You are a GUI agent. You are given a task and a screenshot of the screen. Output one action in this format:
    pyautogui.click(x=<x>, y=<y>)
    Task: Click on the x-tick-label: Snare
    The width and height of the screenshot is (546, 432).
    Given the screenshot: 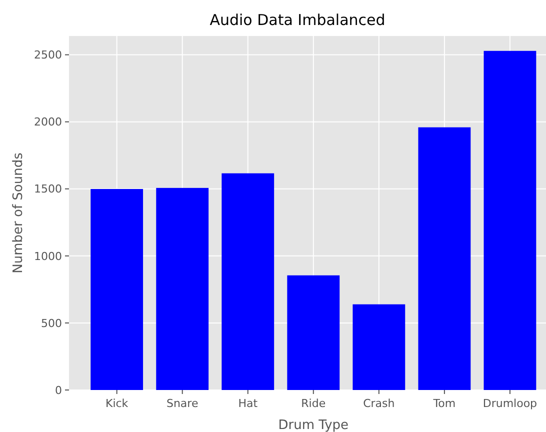 What is the action you would take?
    pyautogui.click(x=182, y=403)
    